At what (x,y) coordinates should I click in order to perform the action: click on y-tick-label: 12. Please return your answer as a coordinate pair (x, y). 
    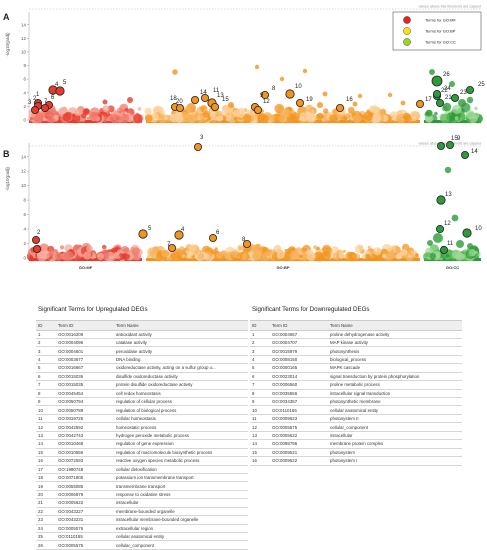
    Looking at the image, I should click on (24, 171).